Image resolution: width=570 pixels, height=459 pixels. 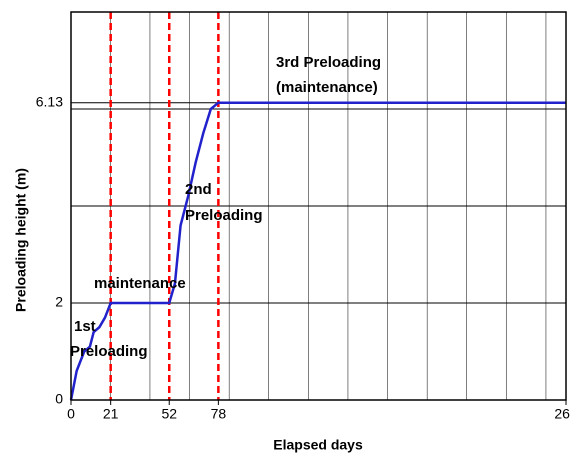 I want to click on y-tick-label: 2, so click(x=59, y=302).